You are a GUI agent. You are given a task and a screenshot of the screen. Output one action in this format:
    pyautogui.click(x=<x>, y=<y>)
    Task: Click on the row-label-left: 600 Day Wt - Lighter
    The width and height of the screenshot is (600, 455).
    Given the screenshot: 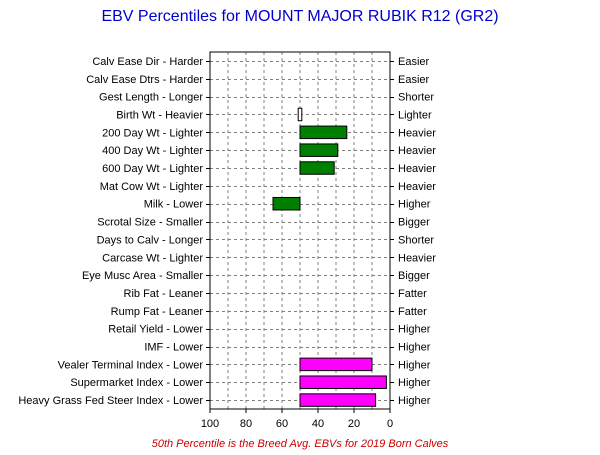 What is the action you would take?
    pyautogui.click(x=152, y=169)
    